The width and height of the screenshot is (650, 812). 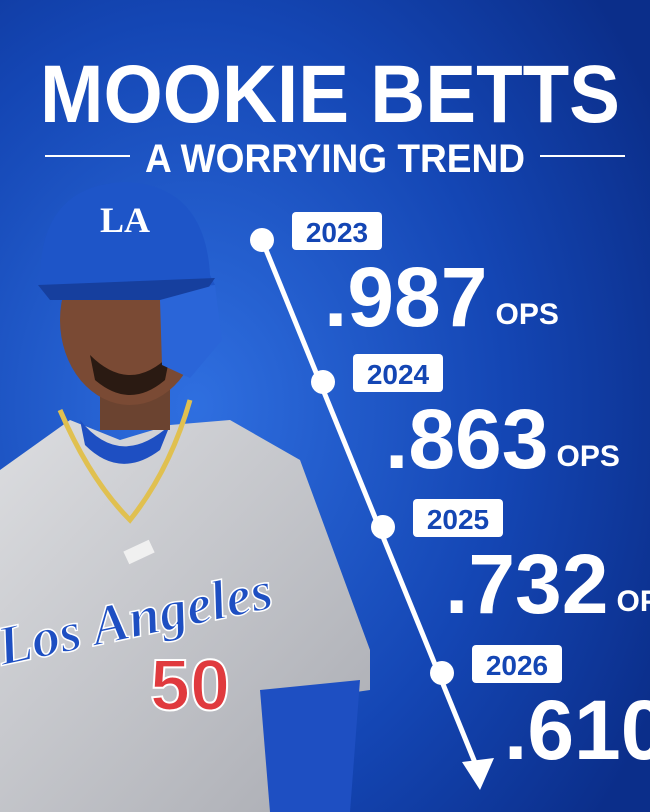 I want to click on ops-value: .732, so click(x=527, y=584).